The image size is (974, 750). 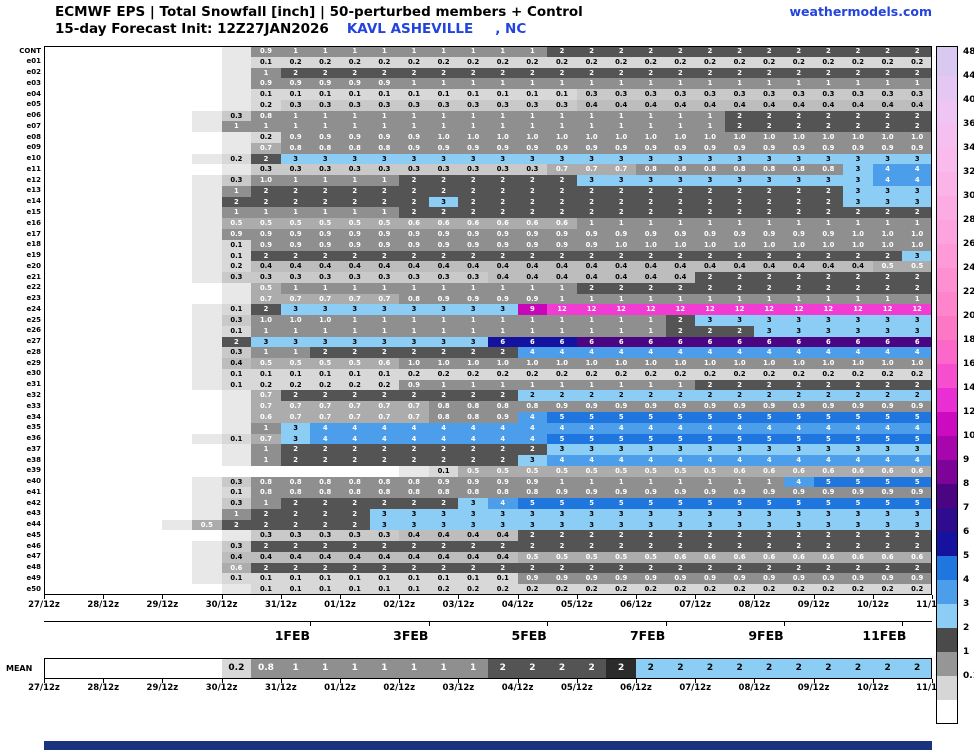 I want to click on mean-tick-label: 07/12z, so click(x=695, y=688).